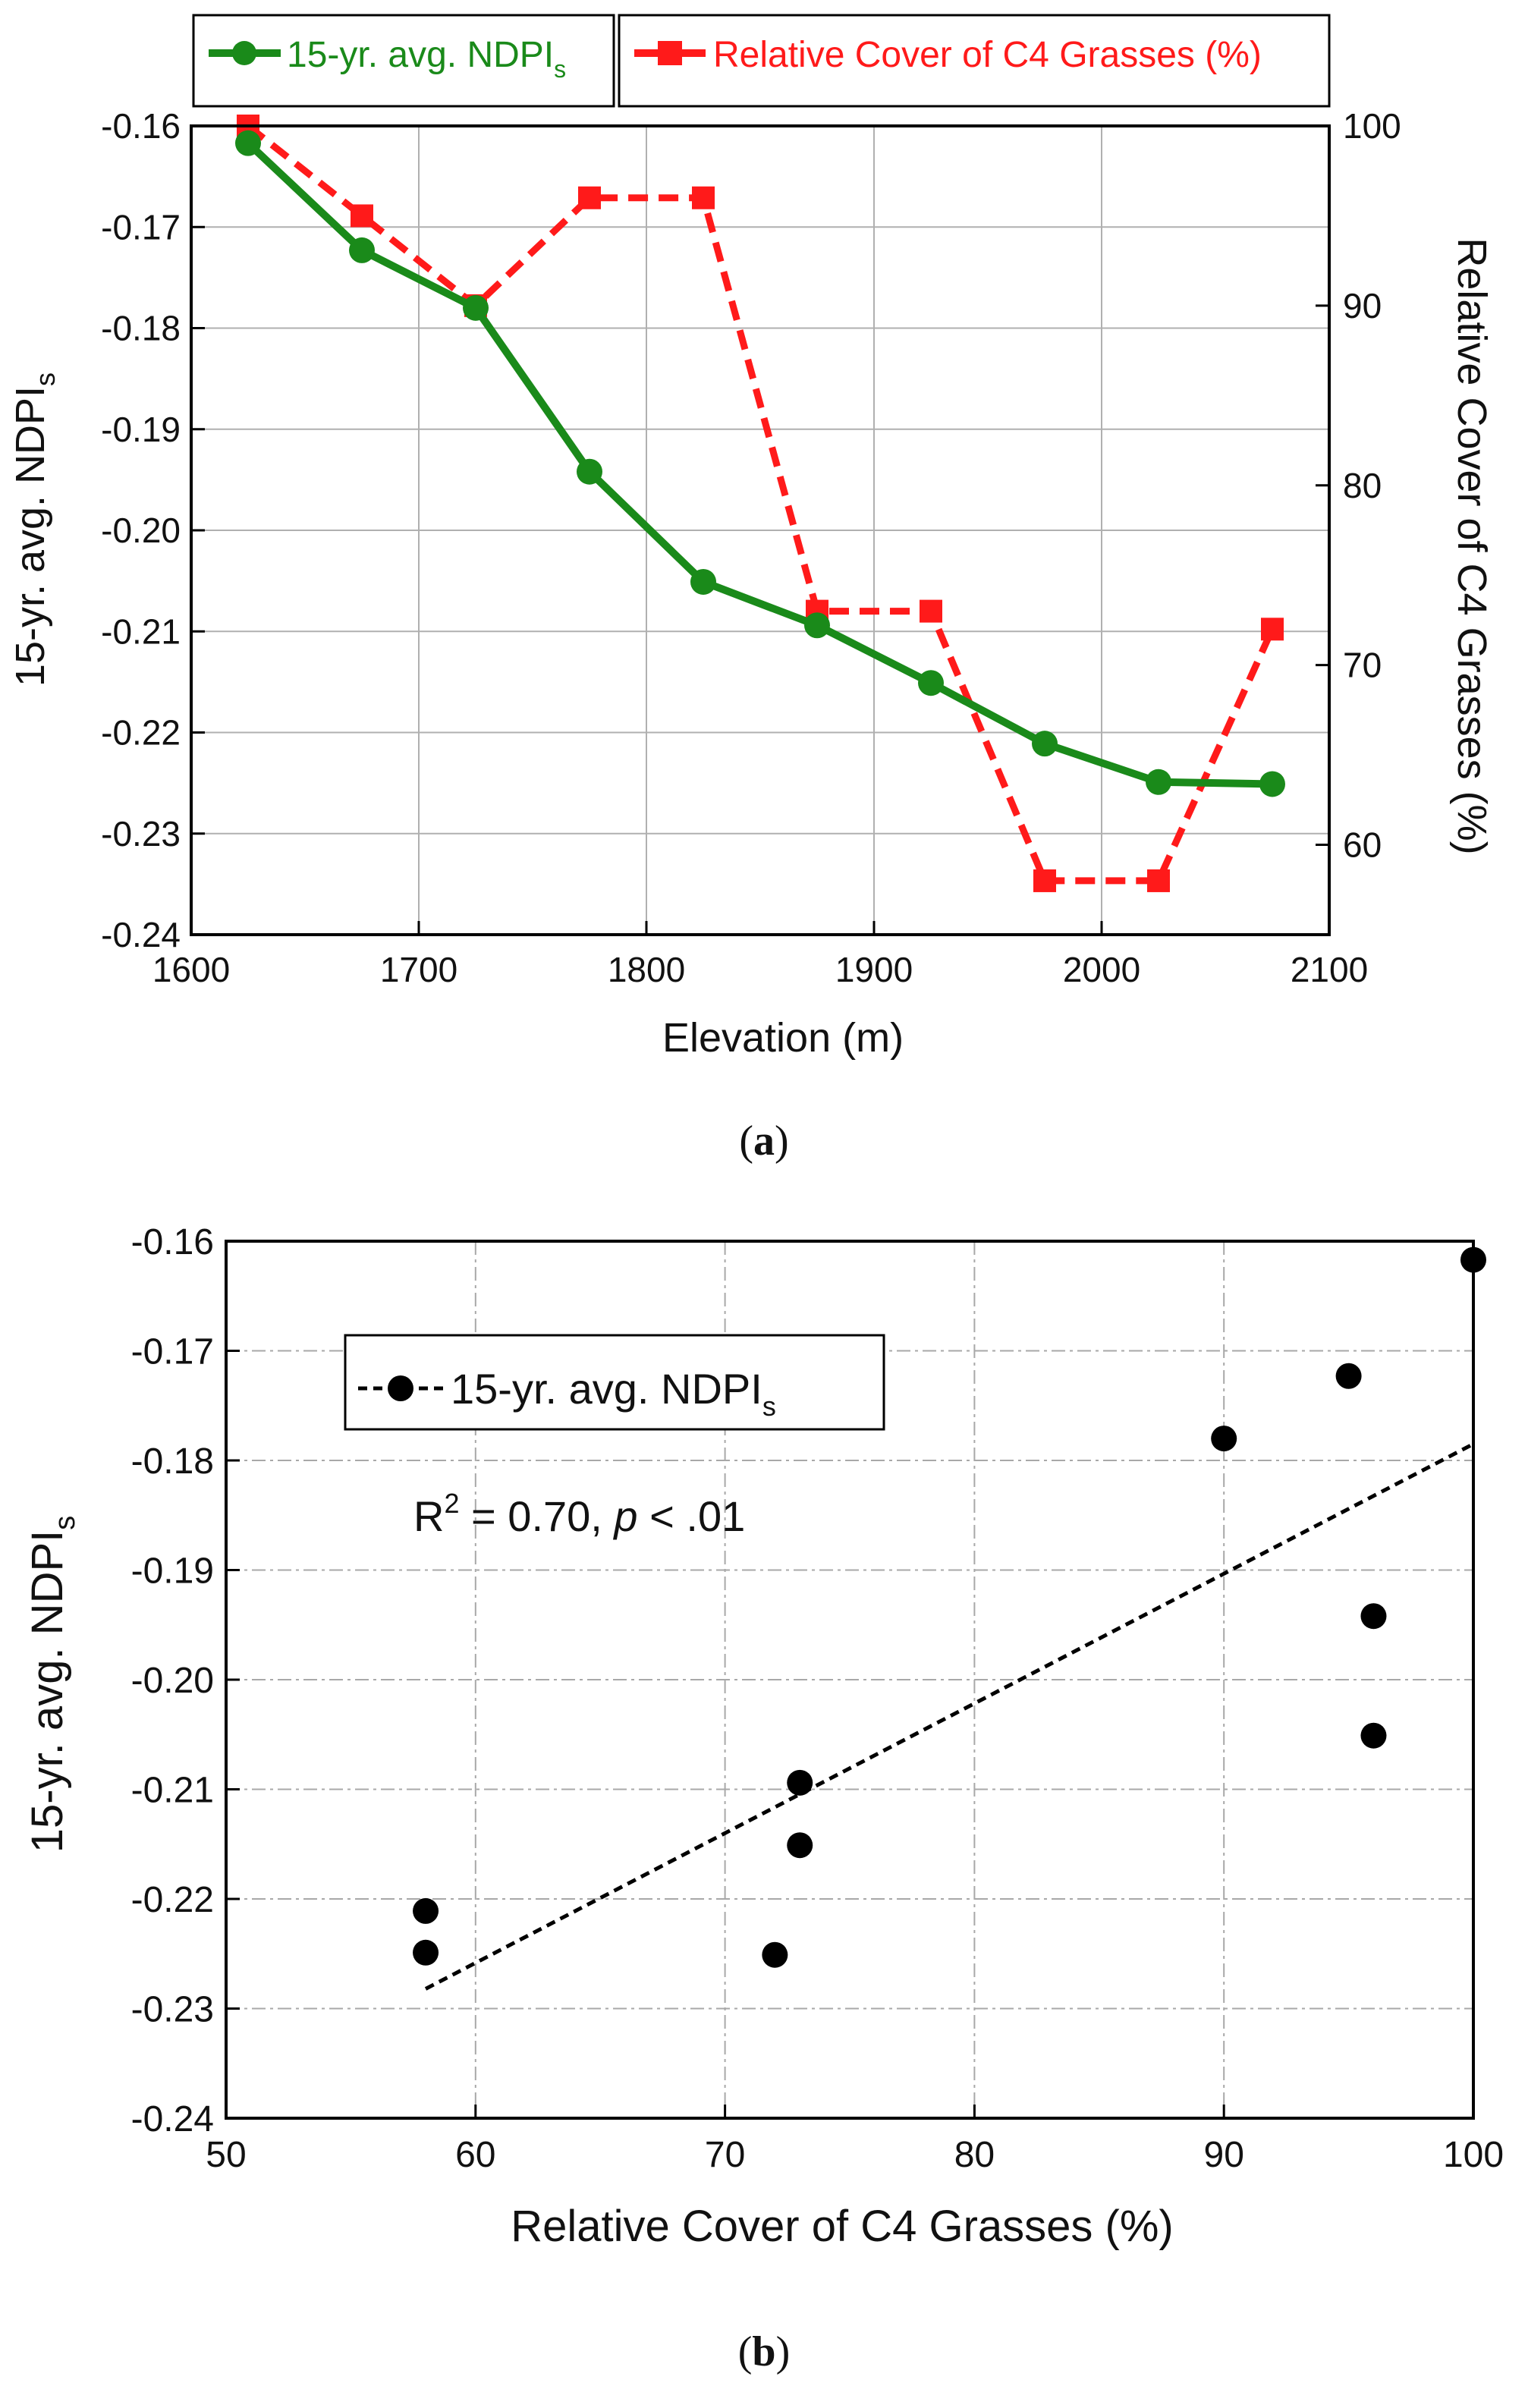 The height and width of the screenshot is (2408, 1528). I want to click on legend-box-ndpi, so click(404, 61).